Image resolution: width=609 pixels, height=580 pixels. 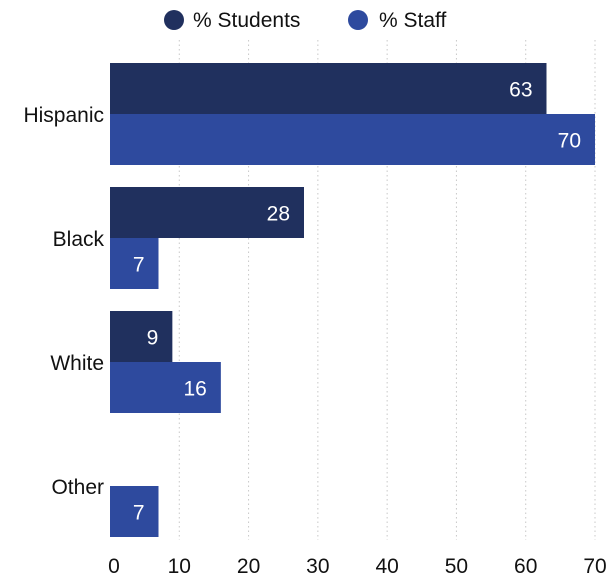 I want to click on x-tick-label: 20, so click(x=248, y=566).